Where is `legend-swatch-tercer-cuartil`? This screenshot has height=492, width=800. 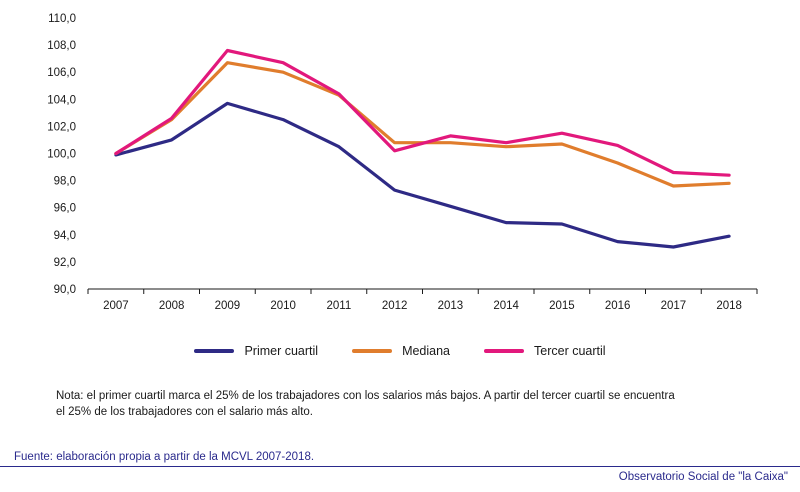
legend-swatch-tercer-cuartil is located at coordinates (504, 351).